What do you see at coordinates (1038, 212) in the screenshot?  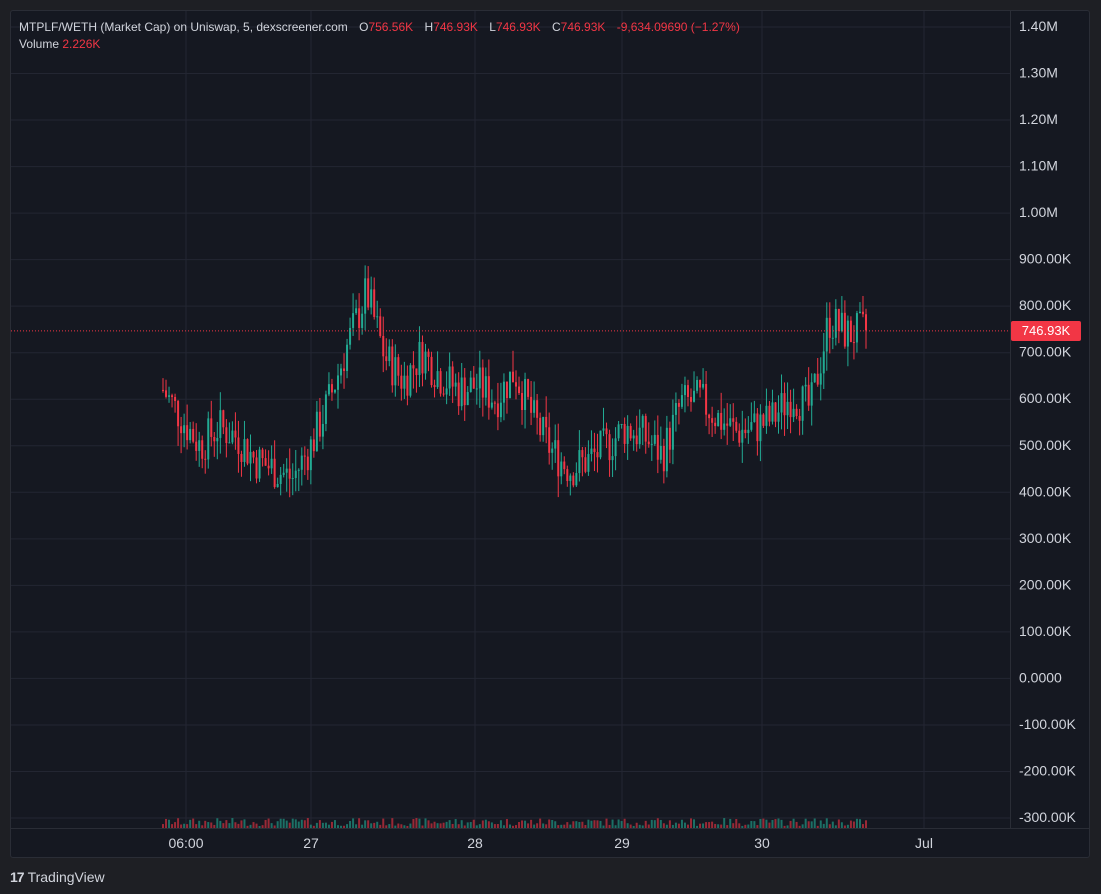 I see `y-tick-label: 1.00M` at bounding box center [1038, 212].